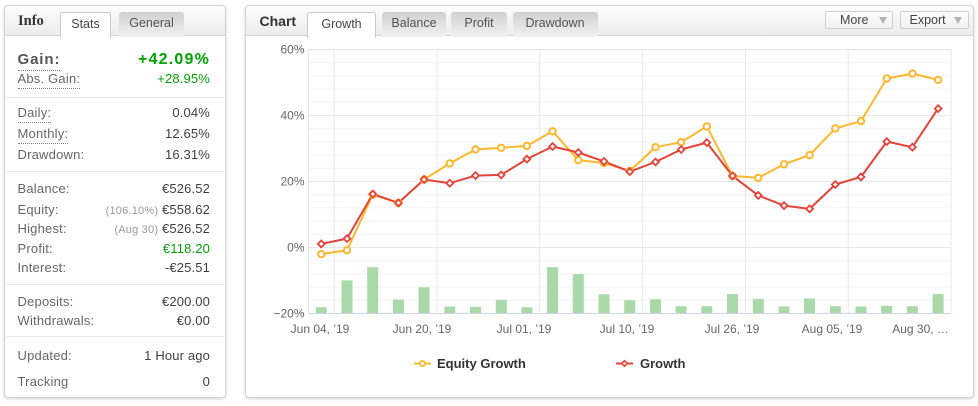 This screenshot has width=978, height=406. Describe the element at coordinates (732, 329) in the screenshot. I see `svg-text: Jul 26, ’19` at that location.